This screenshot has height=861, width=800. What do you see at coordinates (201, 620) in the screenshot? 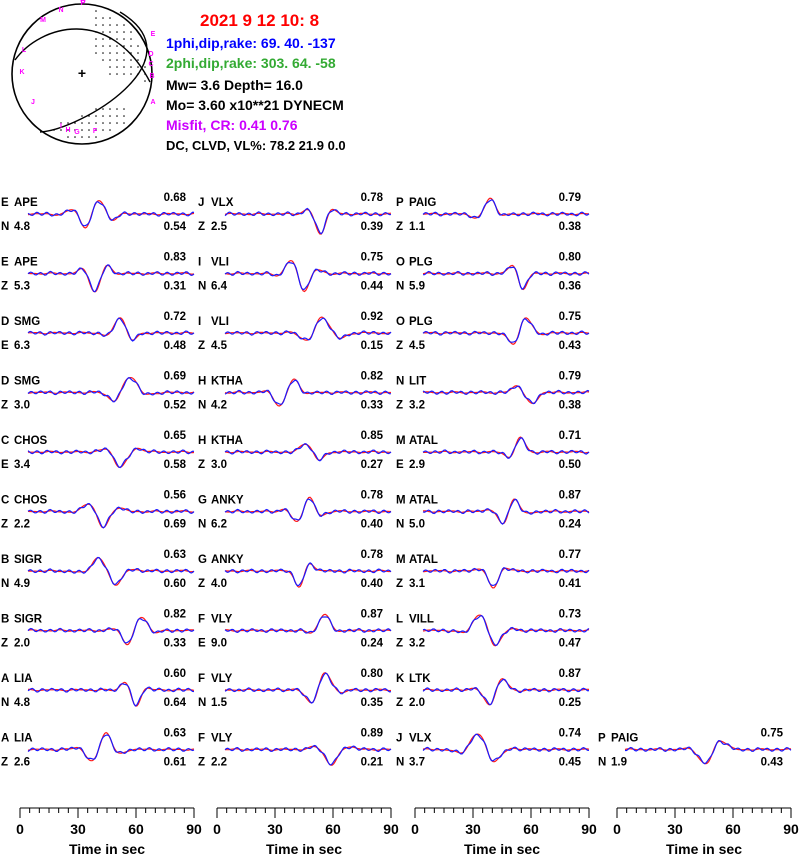
I see `station-letter: F` at bounding box center [201, 620].